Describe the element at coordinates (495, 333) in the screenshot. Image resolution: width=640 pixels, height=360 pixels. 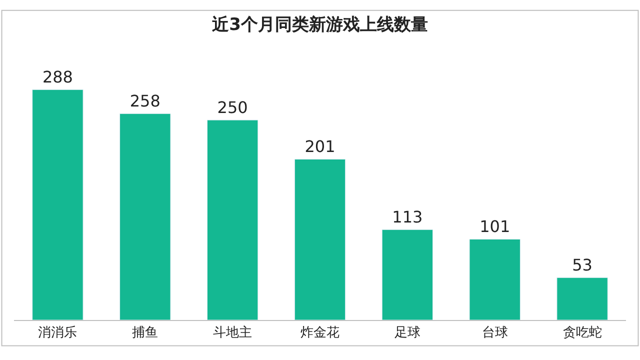
I see `x-tick-label: 台球` at that location.